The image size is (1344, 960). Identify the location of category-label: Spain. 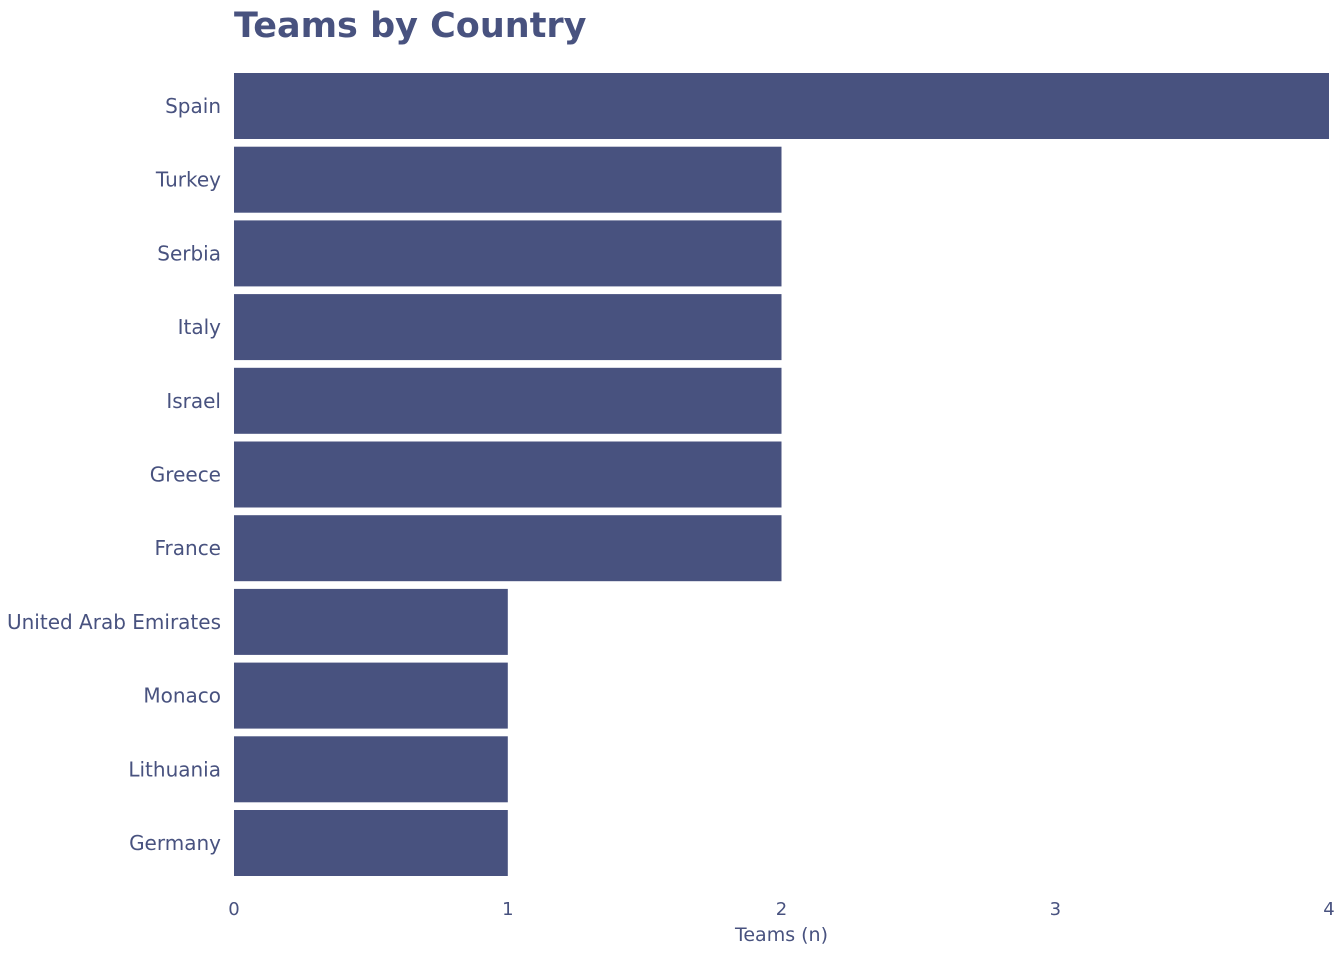
(193, 106).